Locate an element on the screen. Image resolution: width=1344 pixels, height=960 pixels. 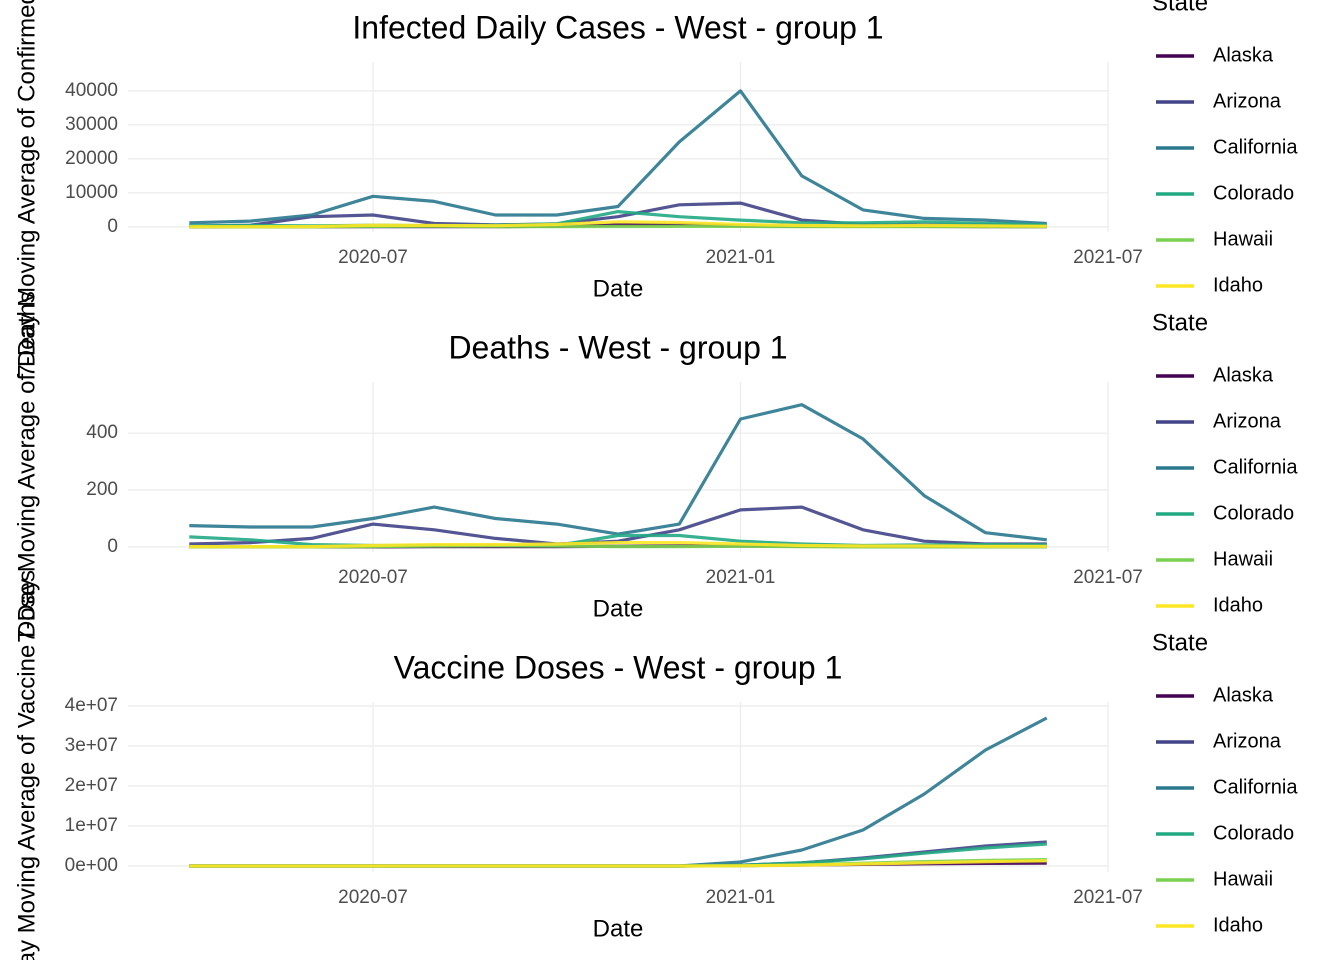
chart-title: Vaccine Doses - West - group 1 is located at coordinates (618, 667).